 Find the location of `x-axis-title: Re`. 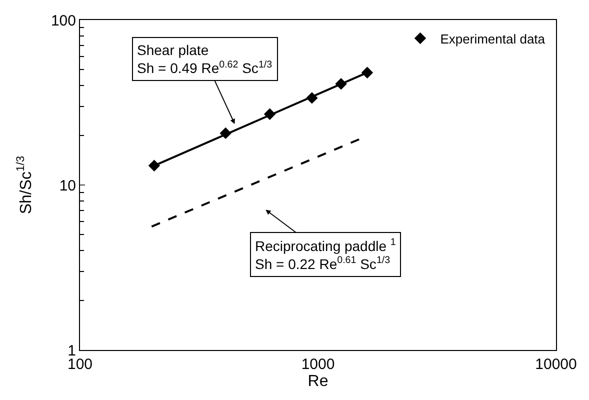

x-axis-title: Re is located at coordinates (318, 381).